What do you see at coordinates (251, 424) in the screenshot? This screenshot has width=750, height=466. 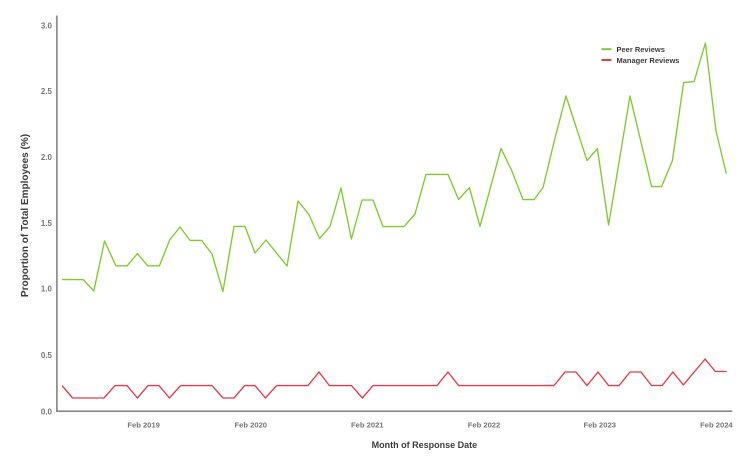 I see `svg-text: Feb 2020` at bounding box center [251, 424].